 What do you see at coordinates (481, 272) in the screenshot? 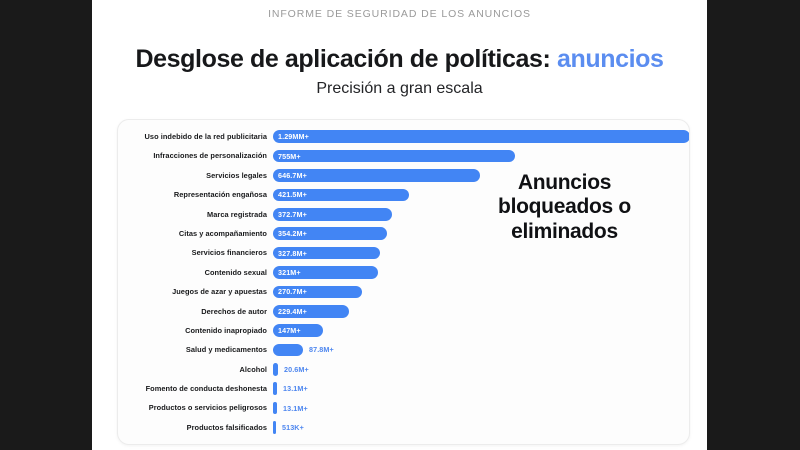
I see `chart-bar-track: 321M+` at bounding box center [481, 272].